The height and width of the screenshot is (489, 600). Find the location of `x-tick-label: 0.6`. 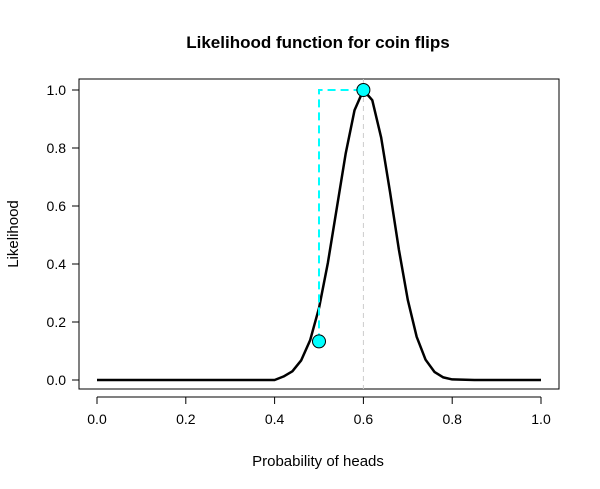

x-tick-label: 0.6 is located at coordinates (364, 419).